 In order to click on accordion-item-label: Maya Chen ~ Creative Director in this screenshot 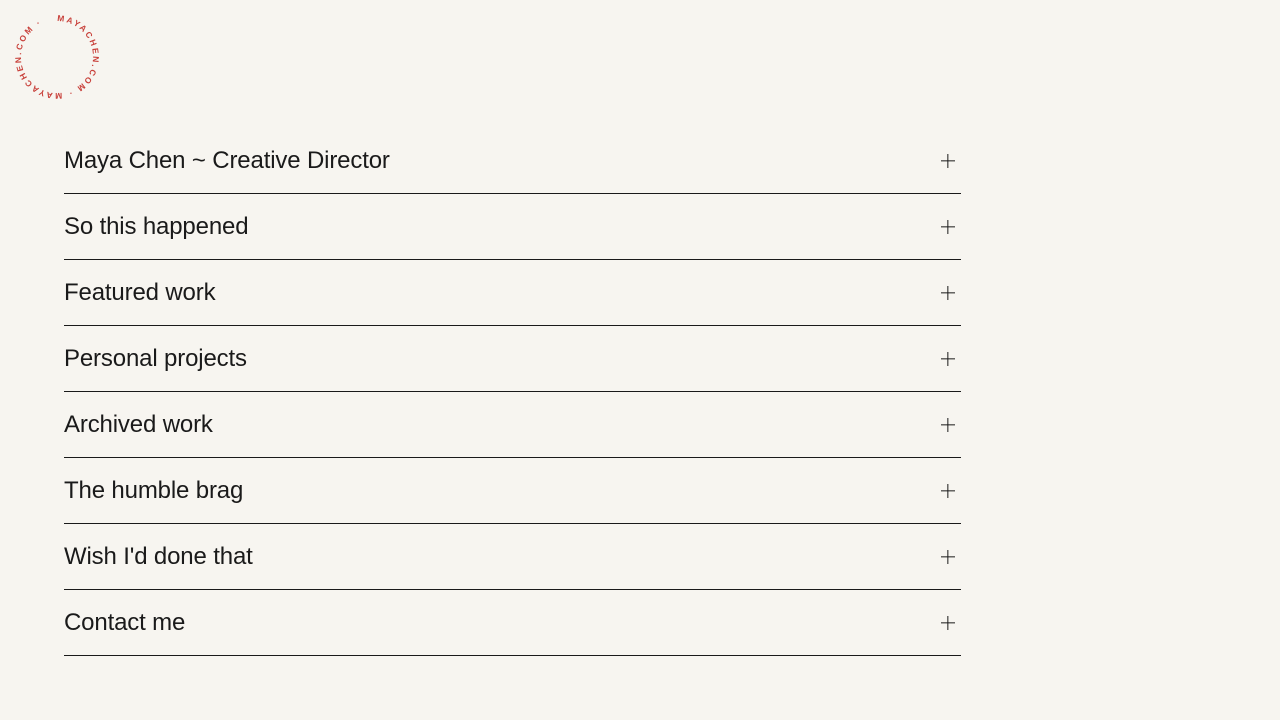, I will do `click(227, 160)`.